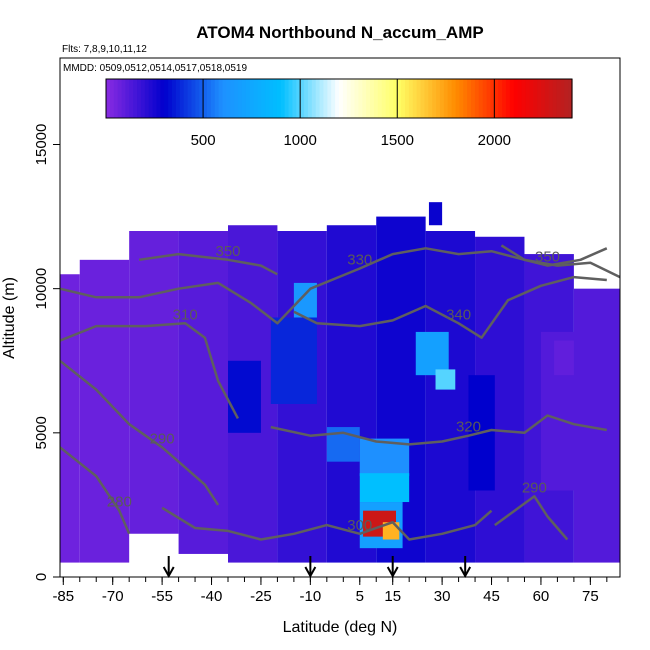 The image size is (650, 650). Describe the element at coordinates (359, 259) in the screenshot. I see `contour-label: 330` at that location.